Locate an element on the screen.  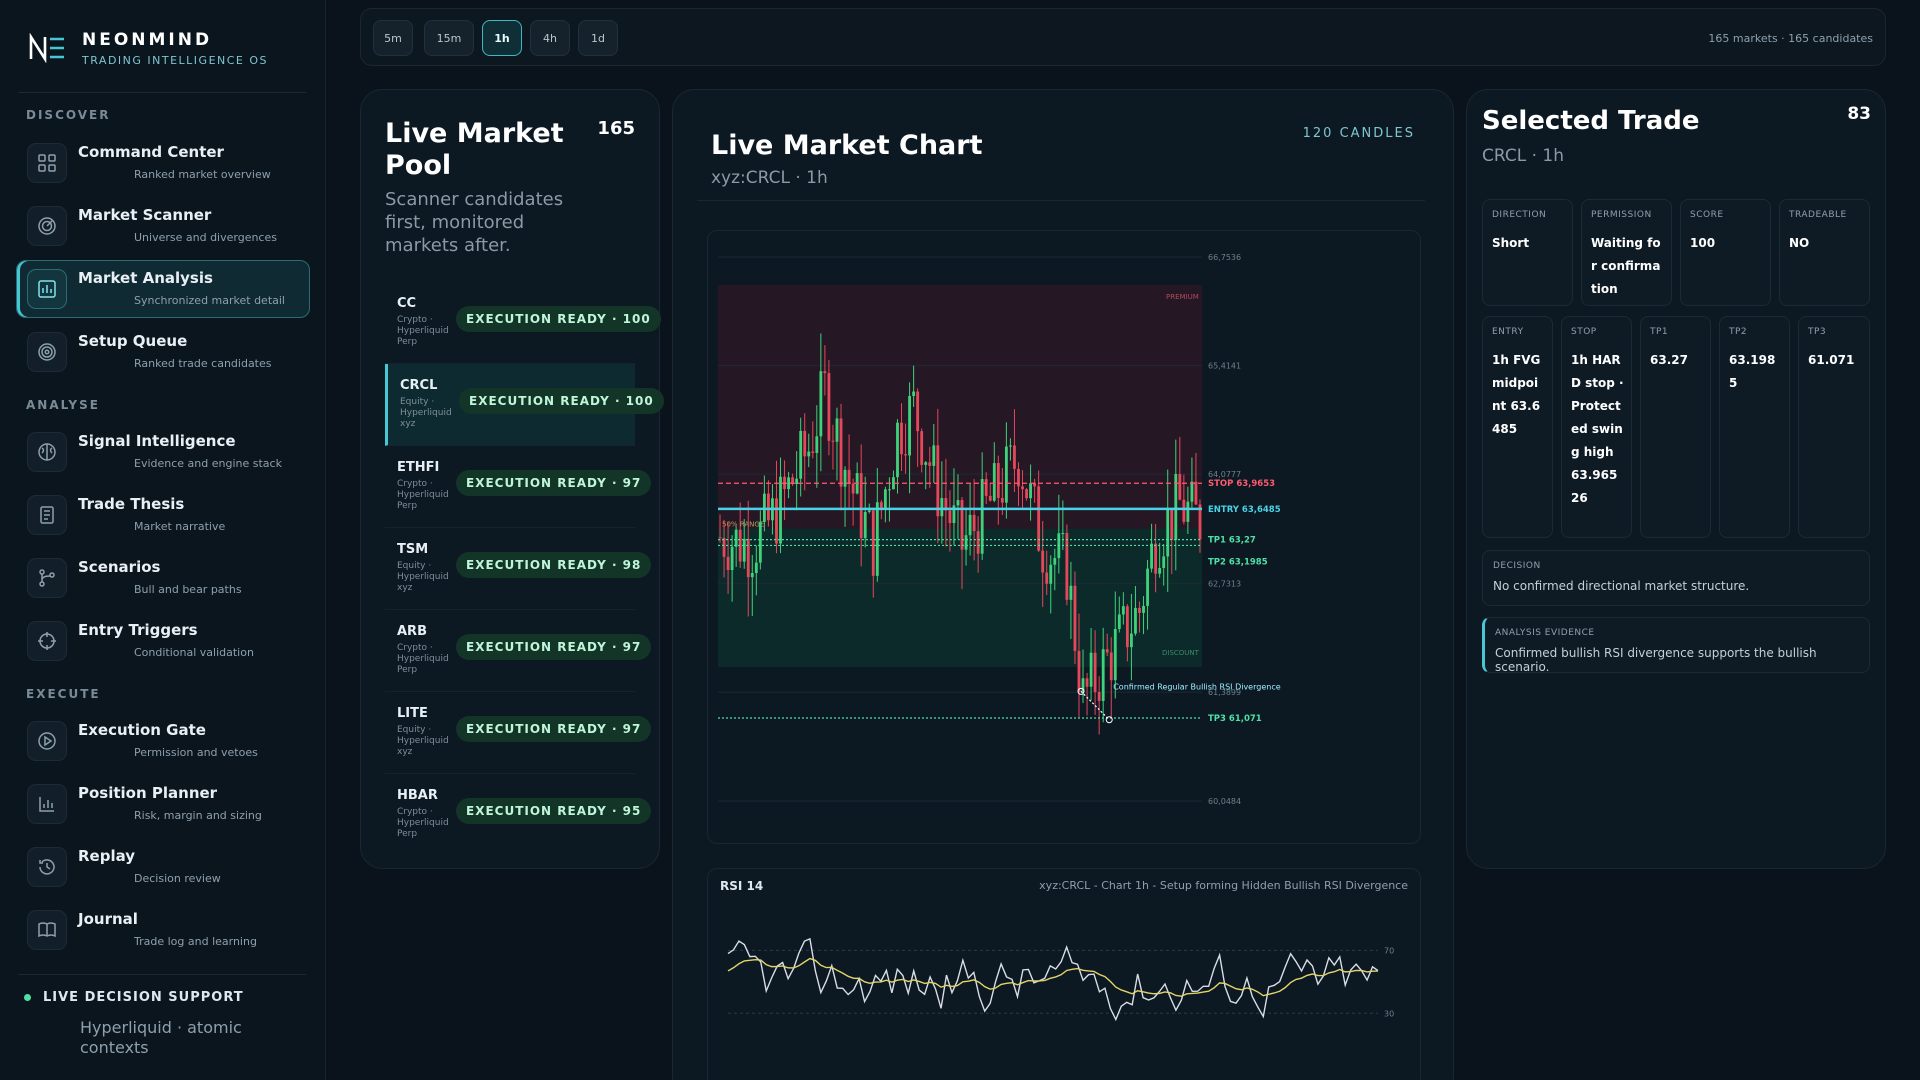
pool-symbol: LITE is located at coordinates (412, 713).